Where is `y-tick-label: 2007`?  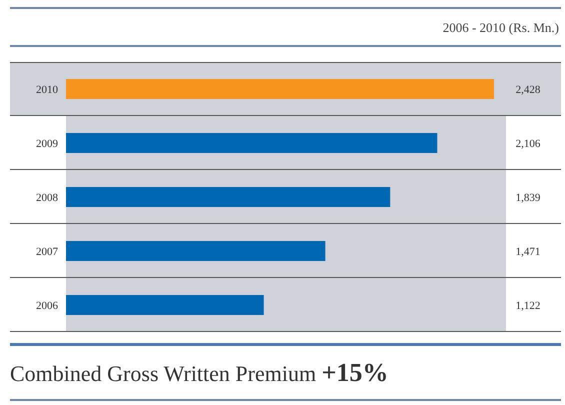 y-tick-label: 2007 is located at coordinates (47, 252).